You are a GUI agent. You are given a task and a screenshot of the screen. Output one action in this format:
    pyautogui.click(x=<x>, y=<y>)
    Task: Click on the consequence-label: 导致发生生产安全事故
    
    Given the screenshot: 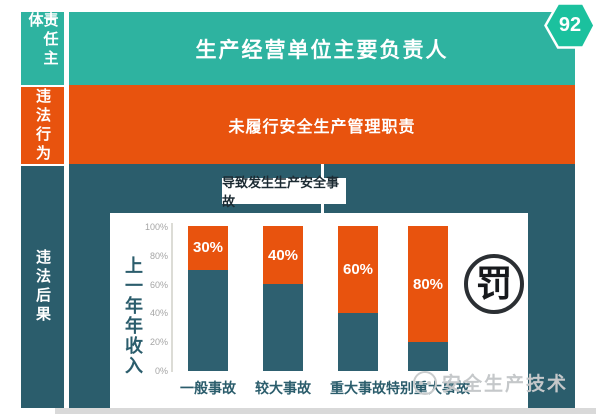 What is the action you would take?
    pyautogui.click(x=281, y=192)
    